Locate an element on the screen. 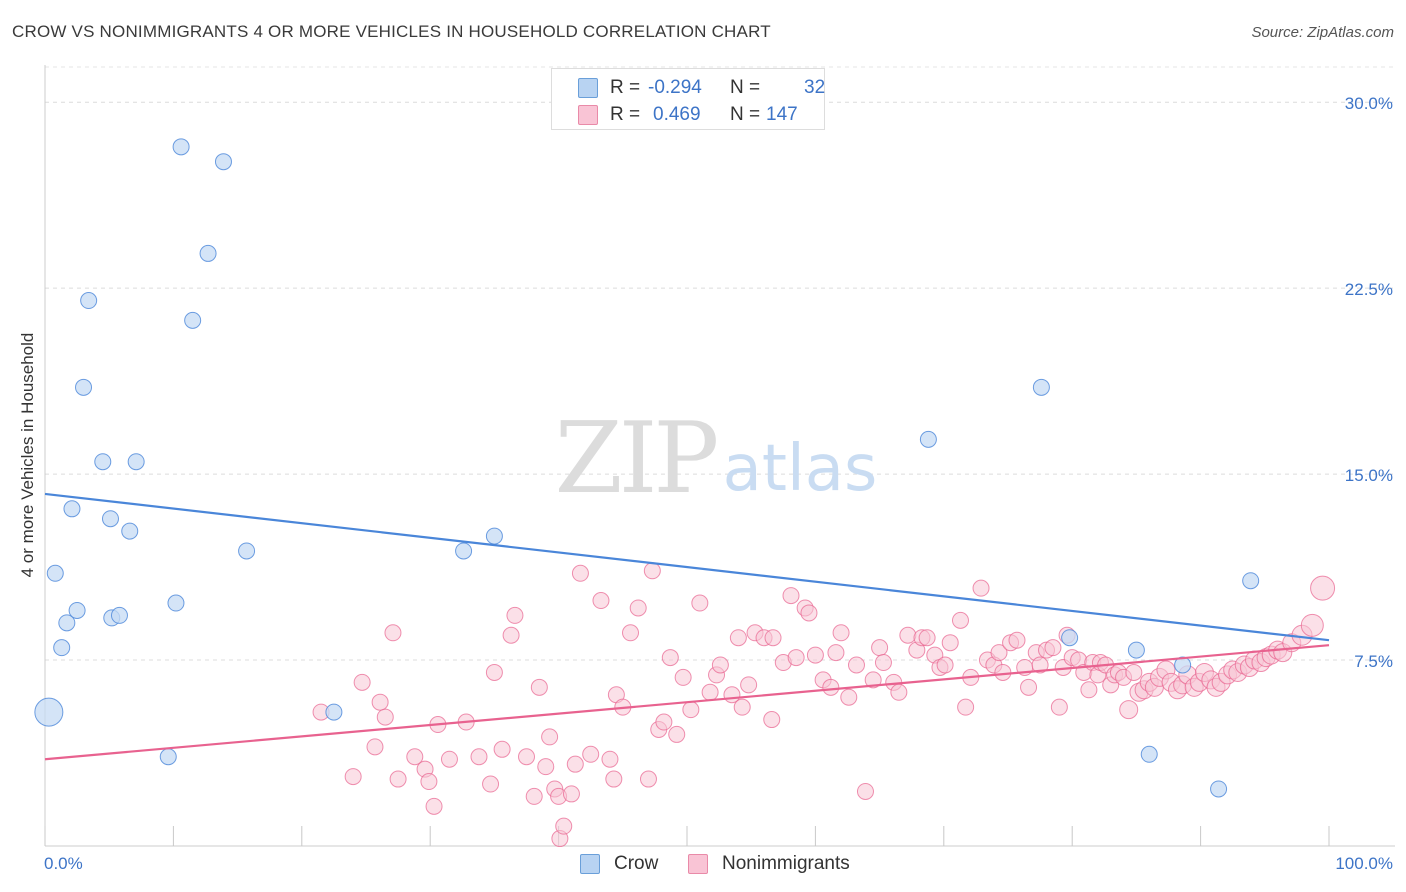 This screenshot has width=1406, height=892. y-axis-label: 4 or more Vehicles in Household is located at coordinates (27, 455).